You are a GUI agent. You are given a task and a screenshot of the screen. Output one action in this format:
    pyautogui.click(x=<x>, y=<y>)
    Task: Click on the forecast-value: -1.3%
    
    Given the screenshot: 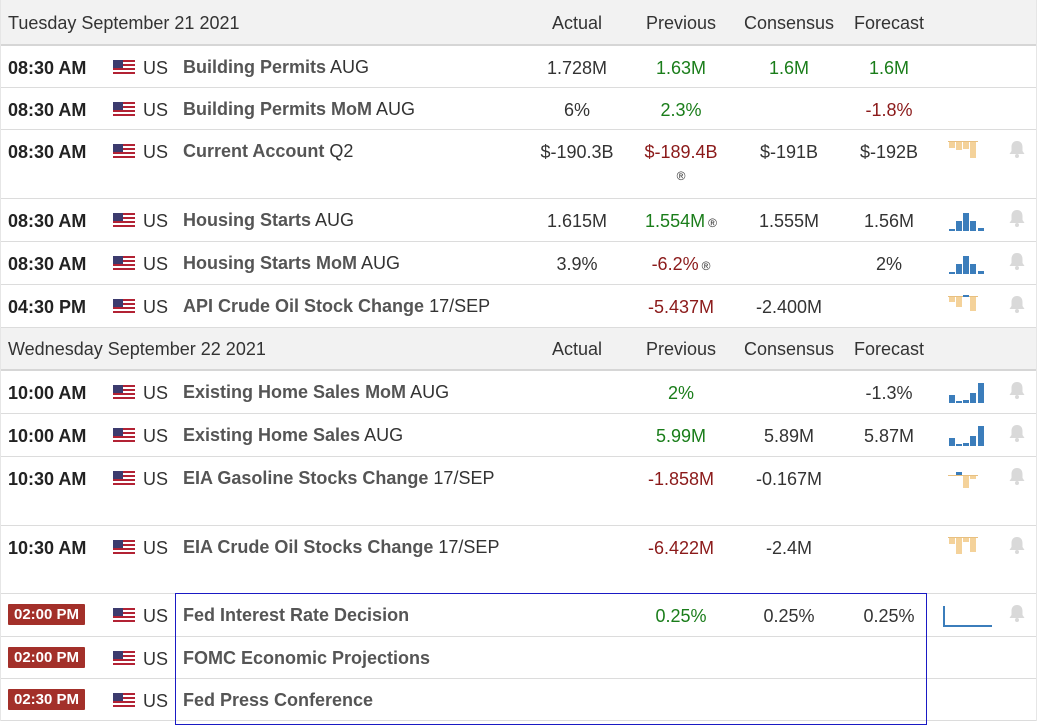 What is the action you would take?
    pyautogui.click(x=889, y=393)
    